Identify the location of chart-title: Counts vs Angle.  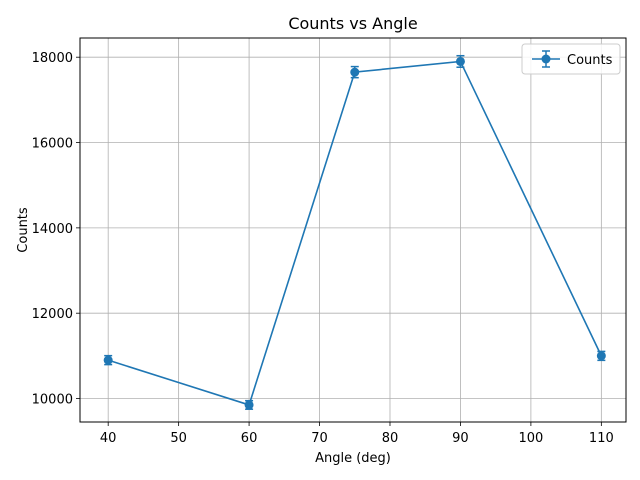
(352, 23).